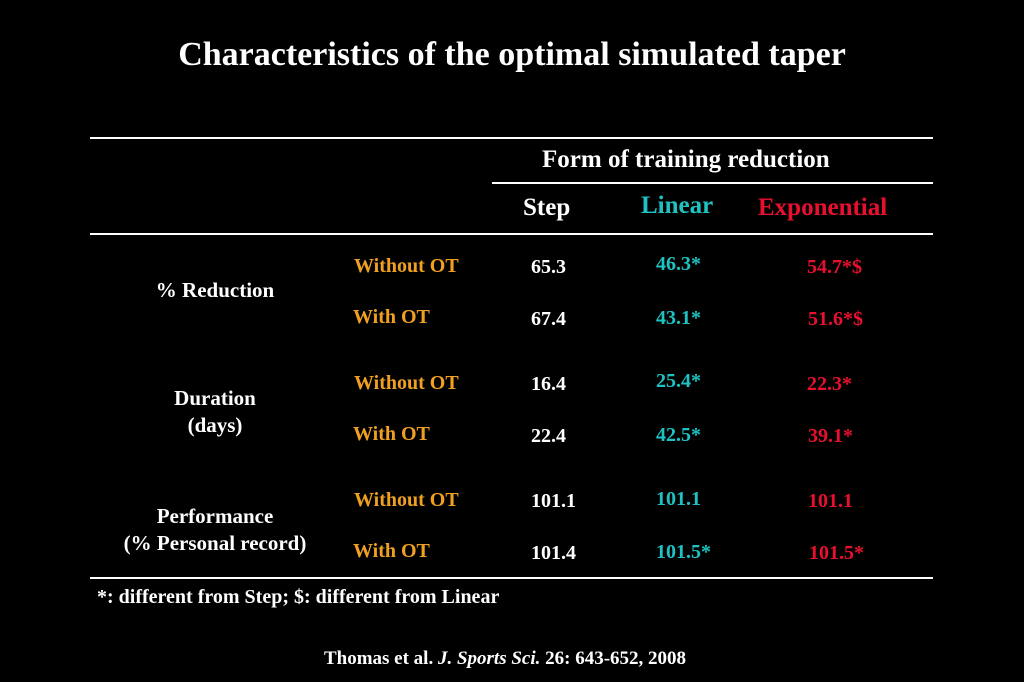  What do you see at coordinates (616, 658) in the screenshot?
I see `citation-details: 26: 643-652, 2008` at bounding box center [616, 658].